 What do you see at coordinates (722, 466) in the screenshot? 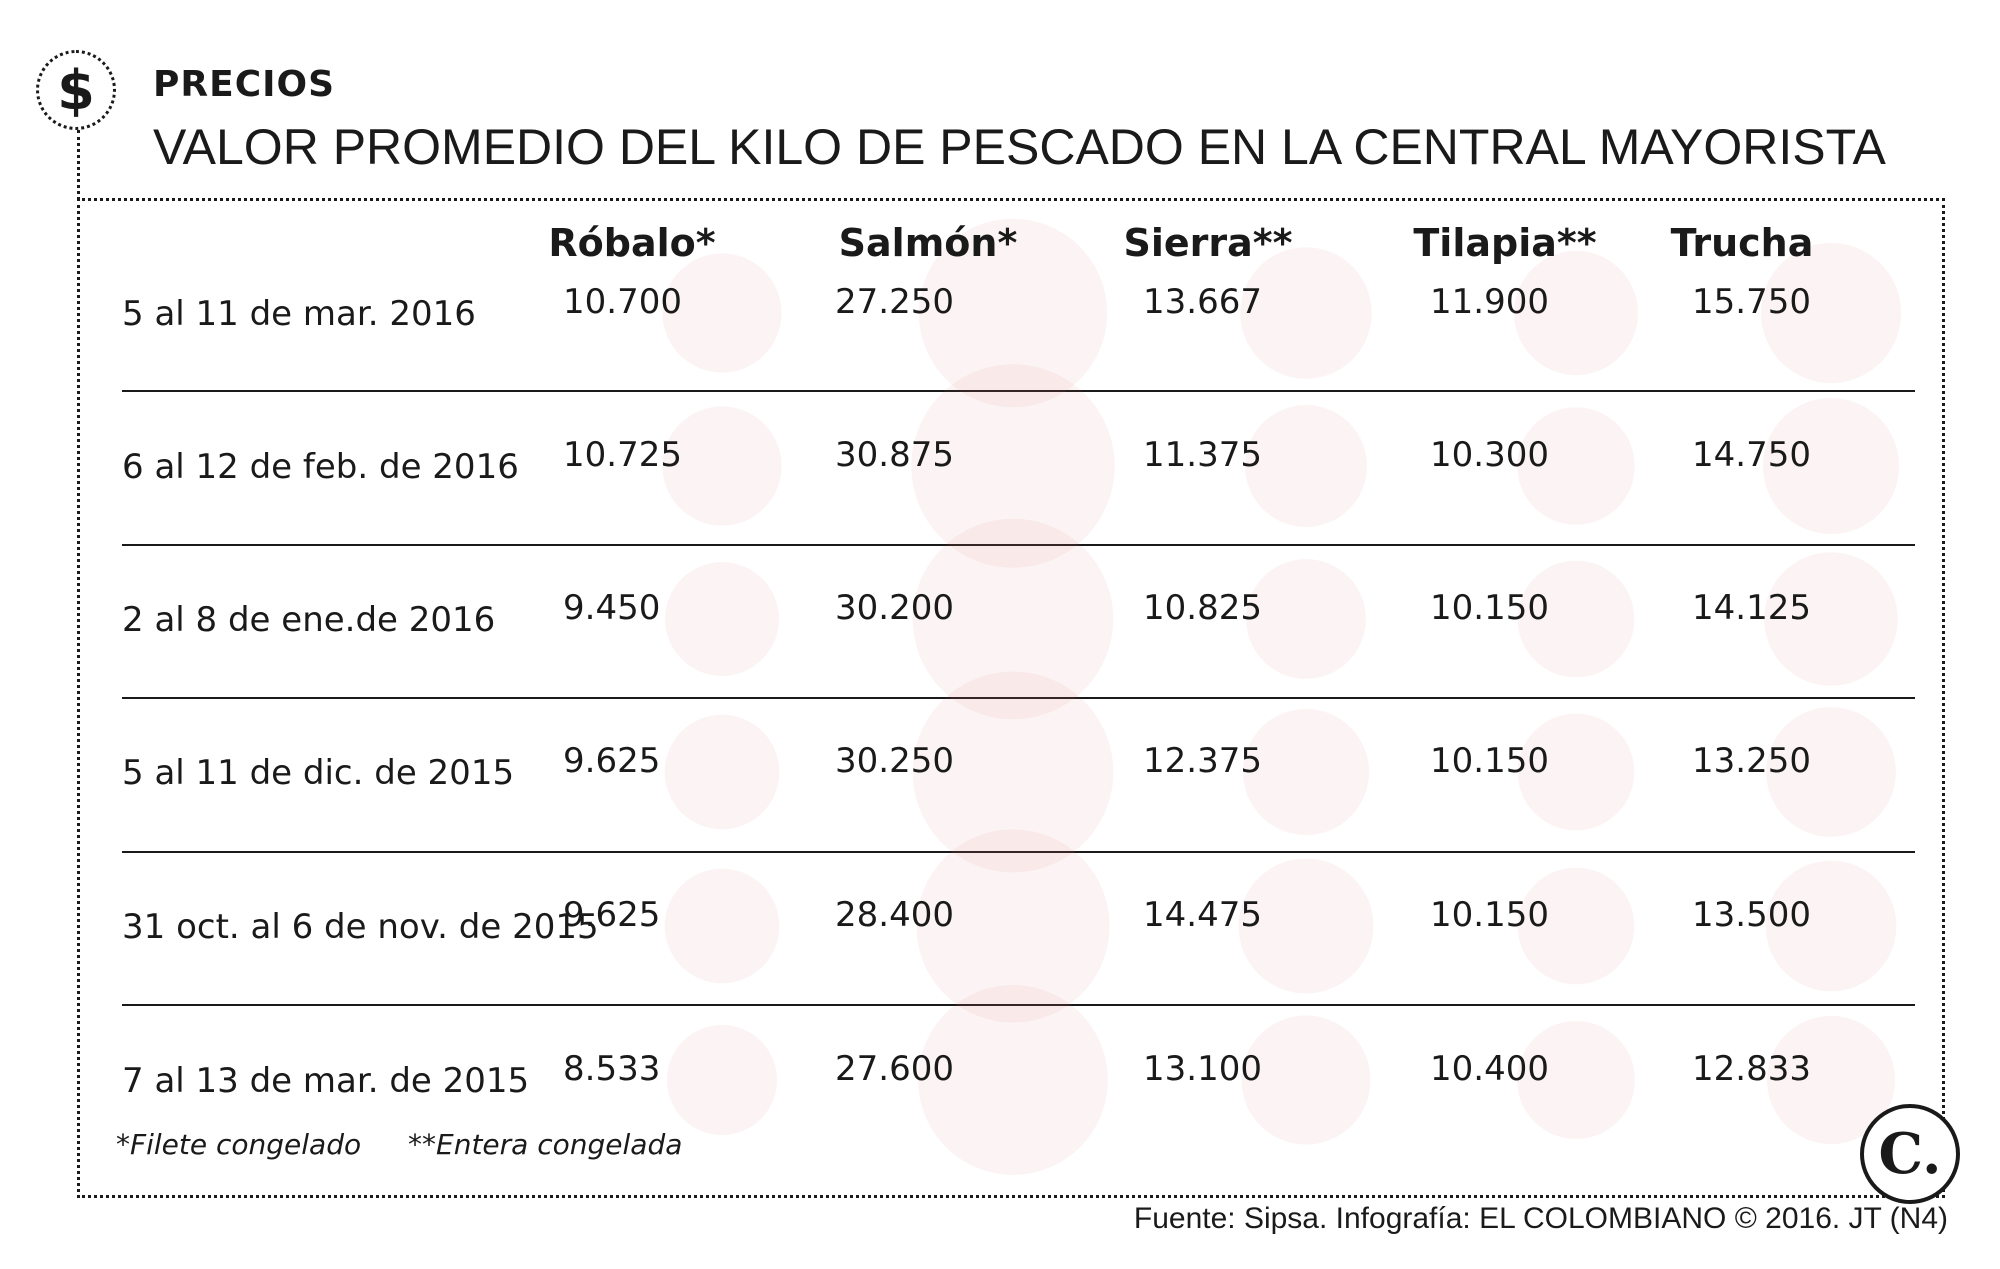
I see `bubble-r2-c1` at bounding box center [722, 466].